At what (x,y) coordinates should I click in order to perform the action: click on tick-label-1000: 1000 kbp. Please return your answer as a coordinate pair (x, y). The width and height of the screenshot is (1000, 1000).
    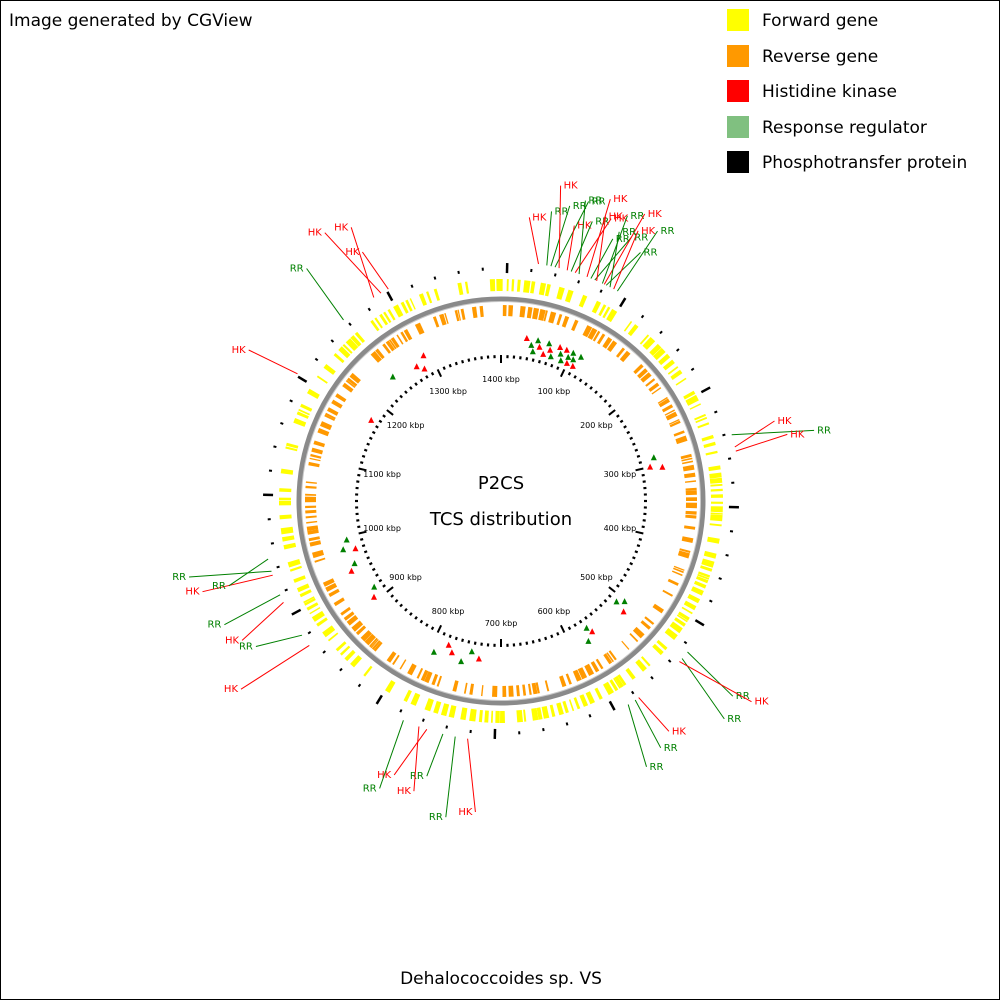
    Looking at the image, I should click on (382, 528).